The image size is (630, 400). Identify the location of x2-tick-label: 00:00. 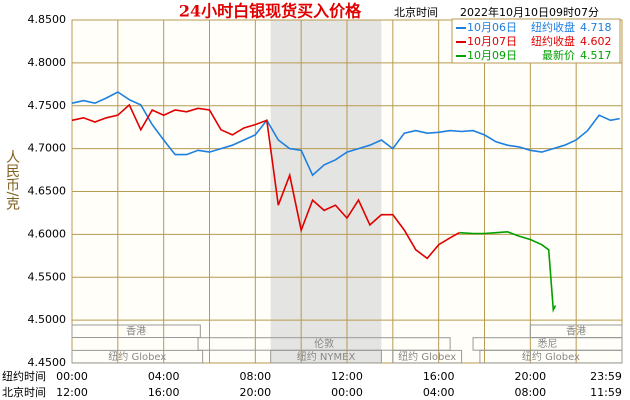
(347, 392).